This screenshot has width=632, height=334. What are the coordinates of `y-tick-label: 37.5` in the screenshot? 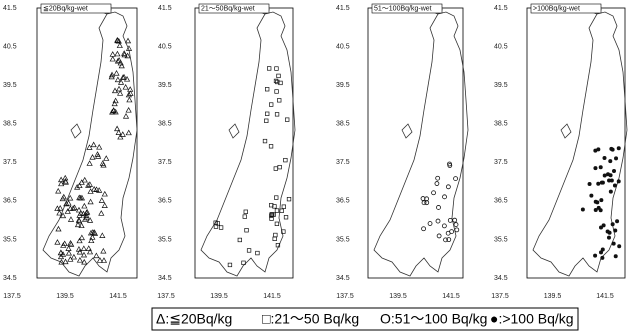 It's located at (165, 162).